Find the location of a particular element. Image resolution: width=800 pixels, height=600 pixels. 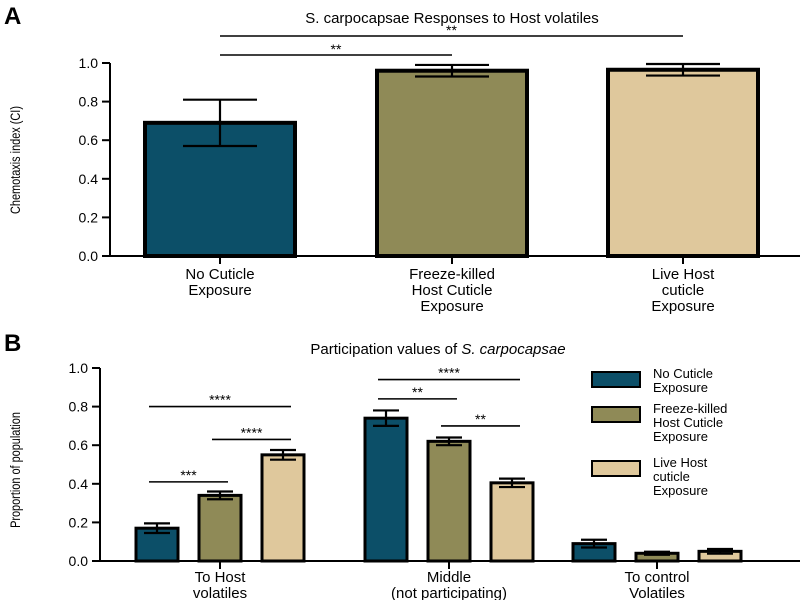

panel-a-letter: A is located at coordinates (12, 16).